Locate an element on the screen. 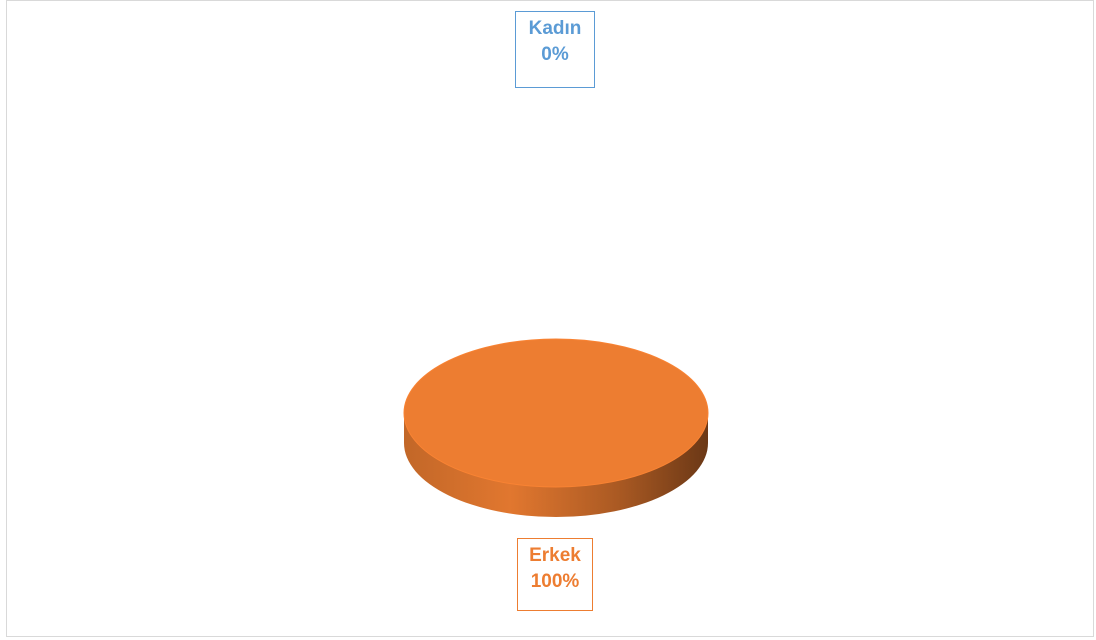  data-label-kadin: Kadın 0% is located at coordinates (555, 49).